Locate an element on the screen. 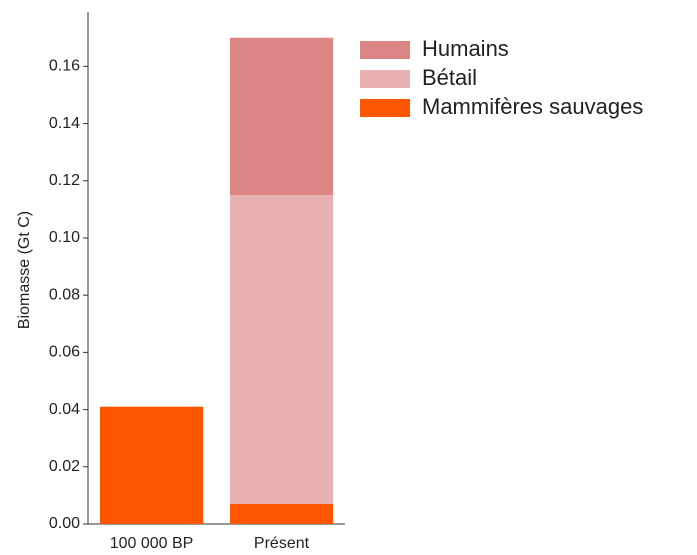  x-tick-label: Présent is located at coordinates (282, 543).